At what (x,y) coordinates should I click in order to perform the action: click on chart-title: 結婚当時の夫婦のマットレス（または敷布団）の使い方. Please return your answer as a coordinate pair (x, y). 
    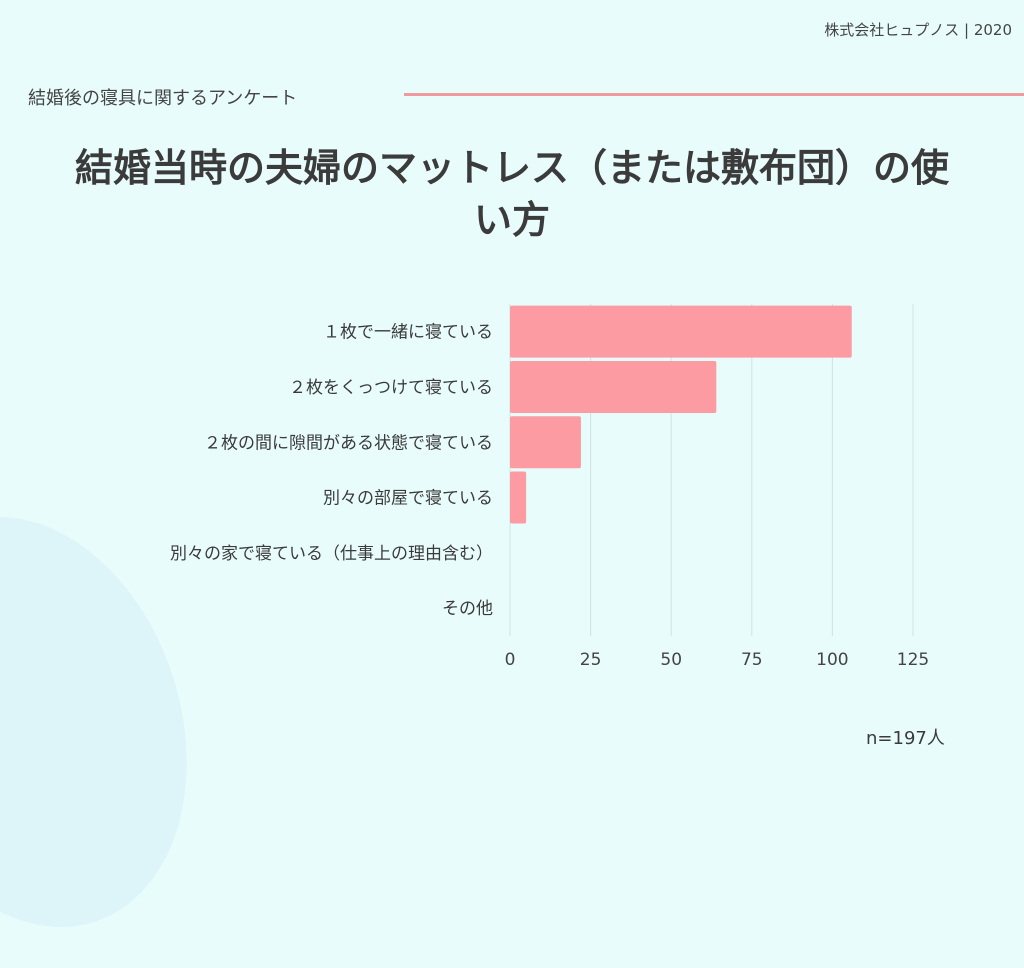
    Looking at the image, I should click on (511, 194).